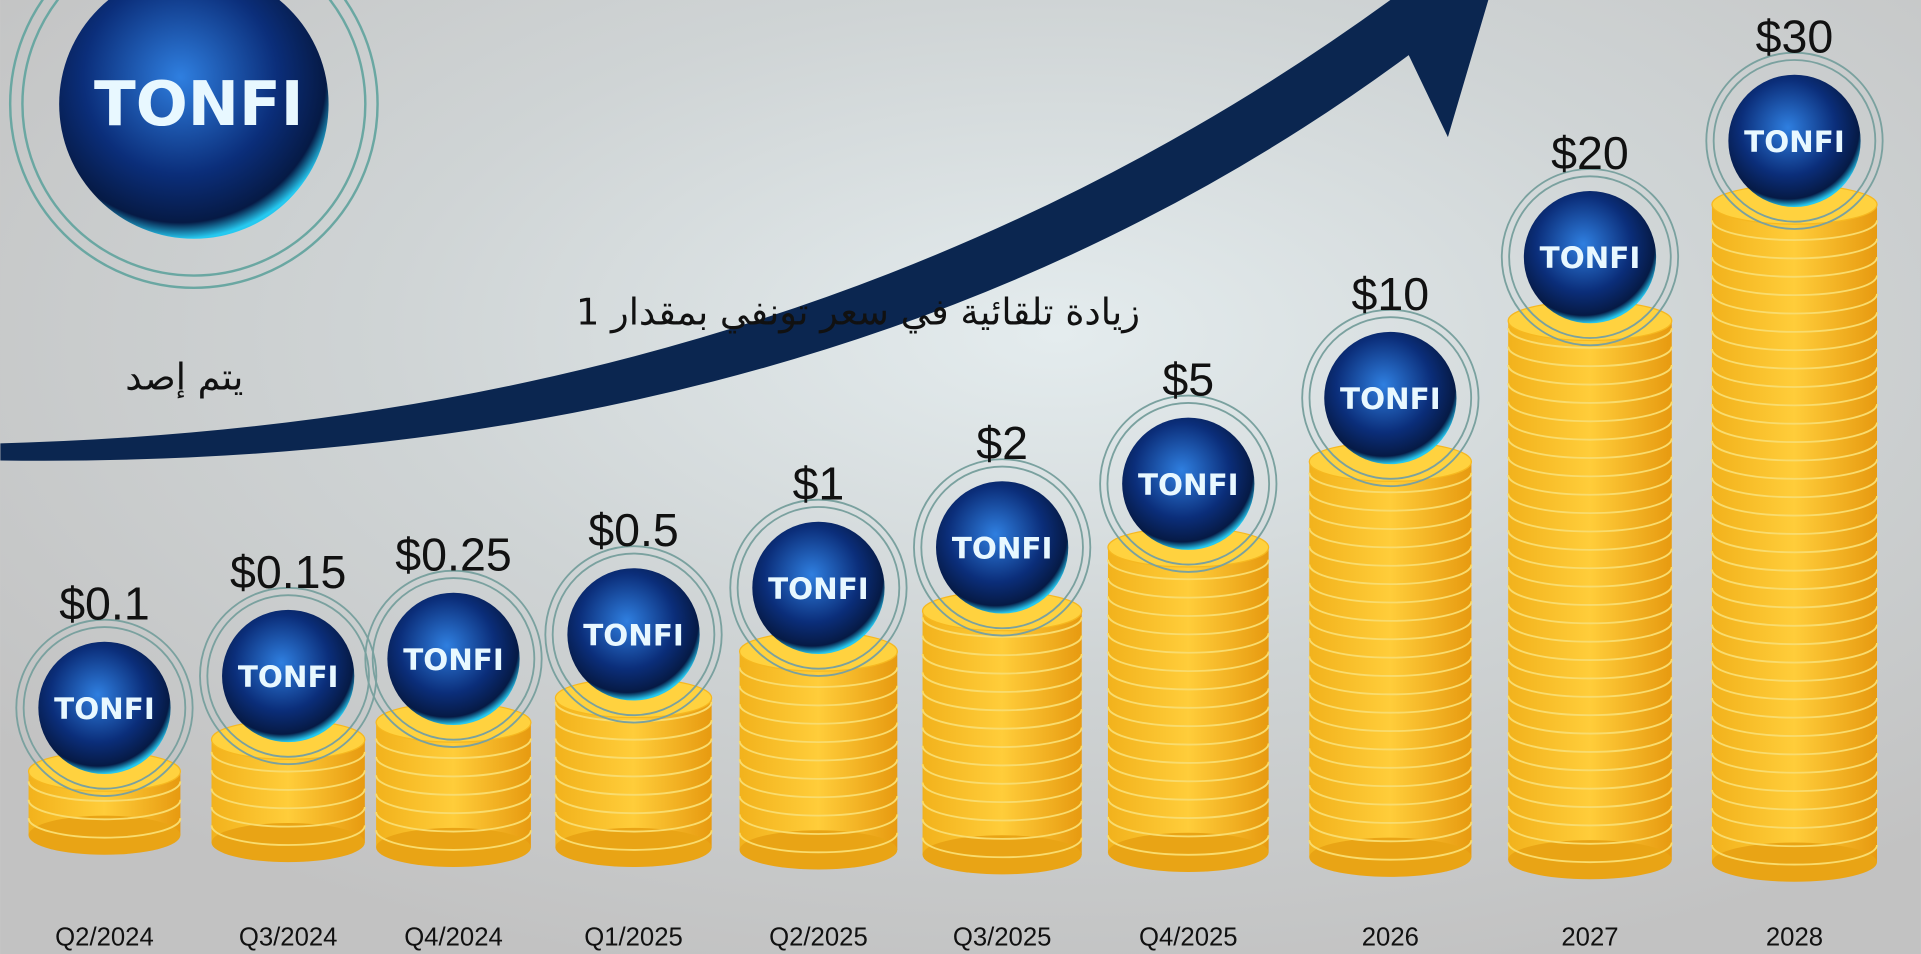 Image resolution: width=1921 pixels, height=954 pixels. I want to click on period-label: Q3/2025, so click(1002, 937).